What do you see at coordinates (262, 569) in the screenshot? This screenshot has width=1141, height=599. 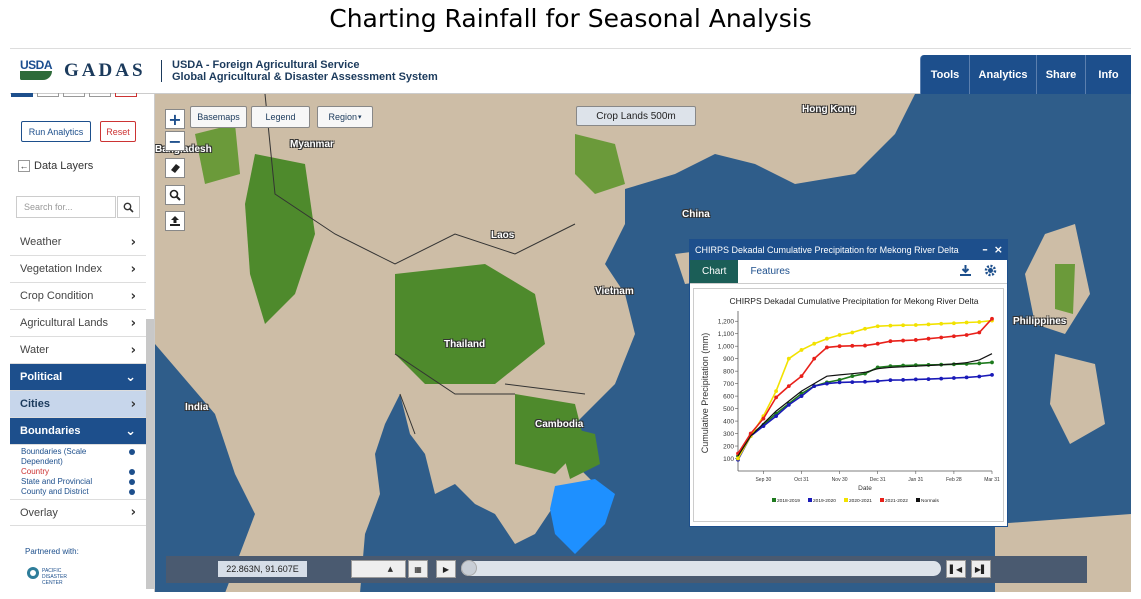 I see `cursor-coordinates: 22.863N, 91.607E` at bounding box center [262, 569].